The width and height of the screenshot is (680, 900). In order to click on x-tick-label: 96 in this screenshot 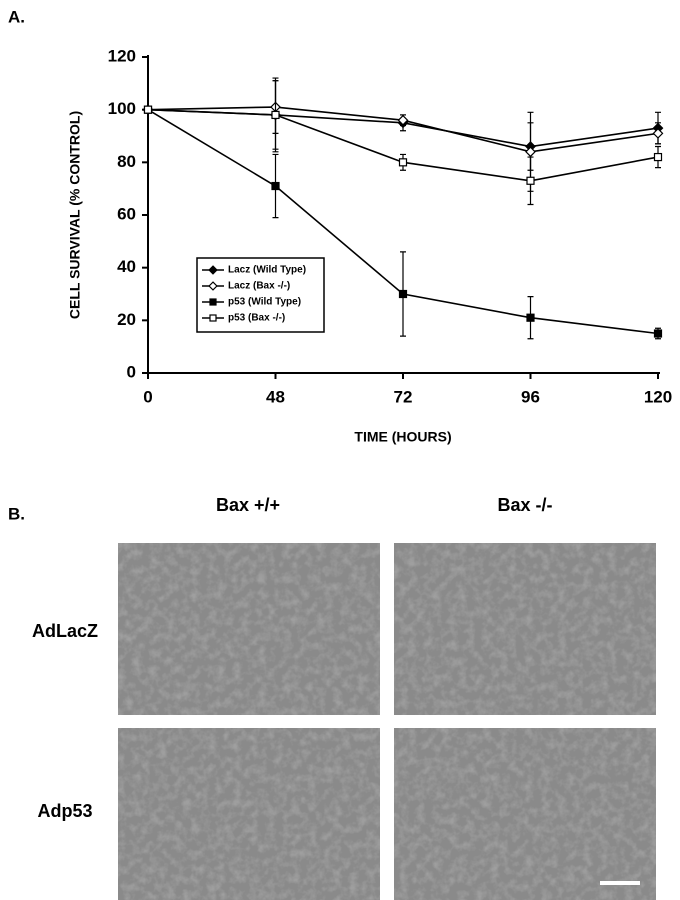, I will do `click(530, 396)`.